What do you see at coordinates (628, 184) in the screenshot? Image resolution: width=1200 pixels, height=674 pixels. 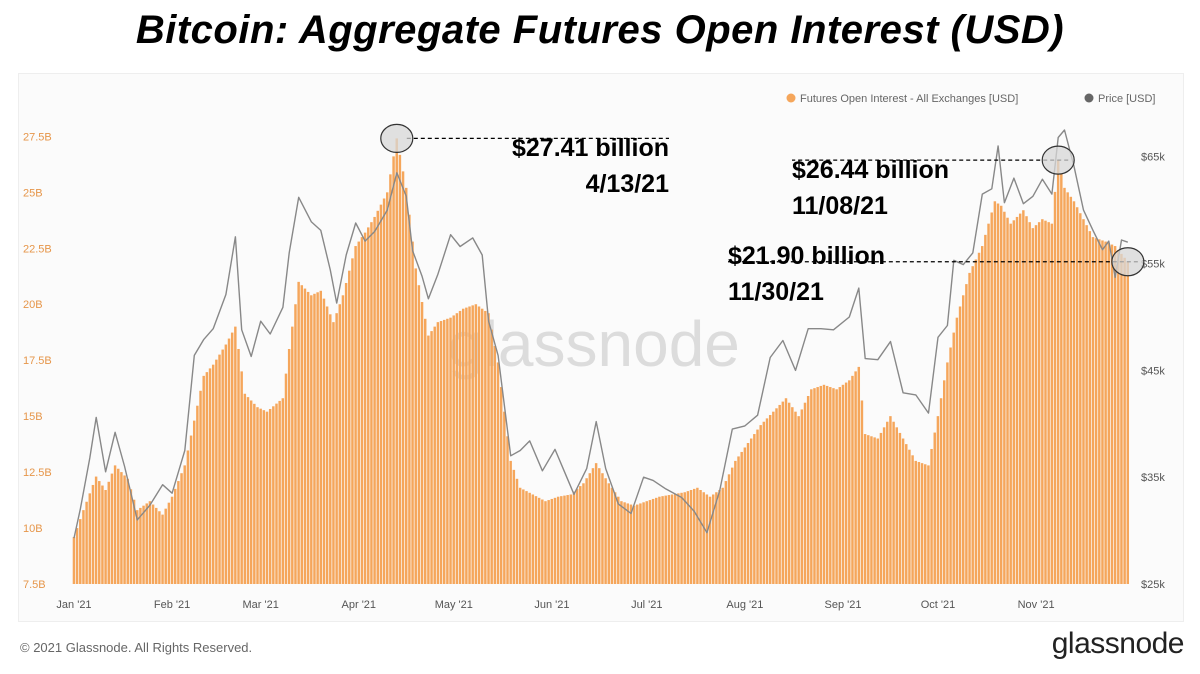 I see `annotation-date-label: 4/13/21` at bounding box center [628, 184].